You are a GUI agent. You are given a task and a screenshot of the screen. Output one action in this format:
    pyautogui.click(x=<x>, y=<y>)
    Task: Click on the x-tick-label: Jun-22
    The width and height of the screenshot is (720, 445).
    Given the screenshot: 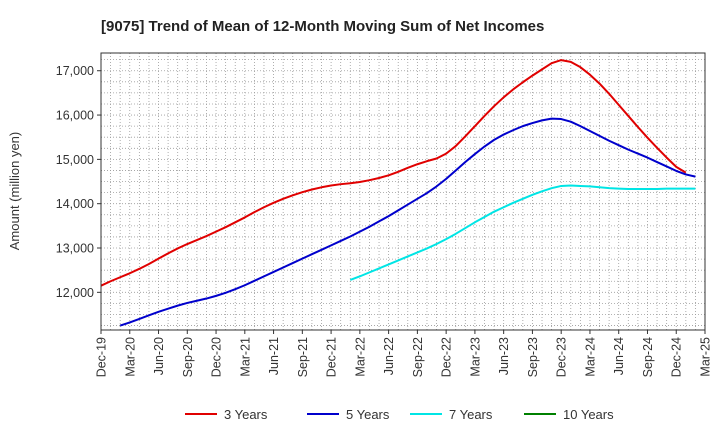 What is the action you would take?
    pyautogui.click(x=389, y=356)
    